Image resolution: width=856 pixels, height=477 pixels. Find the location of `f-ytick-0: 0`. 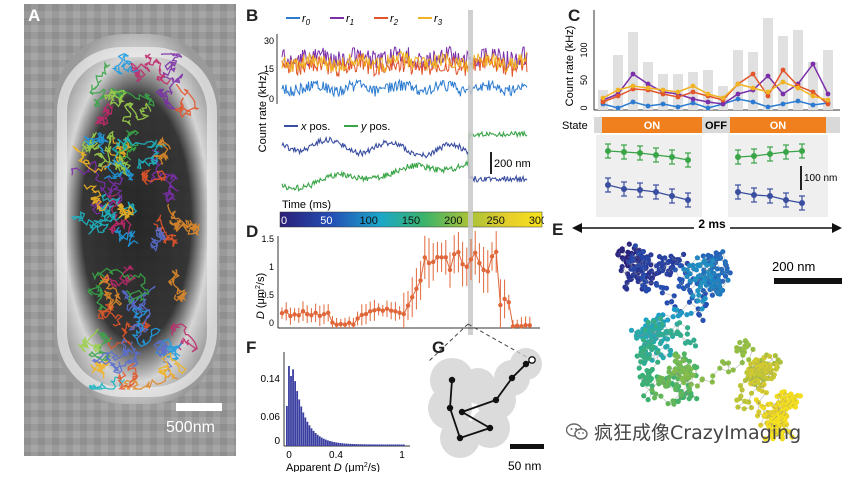

f-ytick-0: 0 is located at coordinates (277, 441).